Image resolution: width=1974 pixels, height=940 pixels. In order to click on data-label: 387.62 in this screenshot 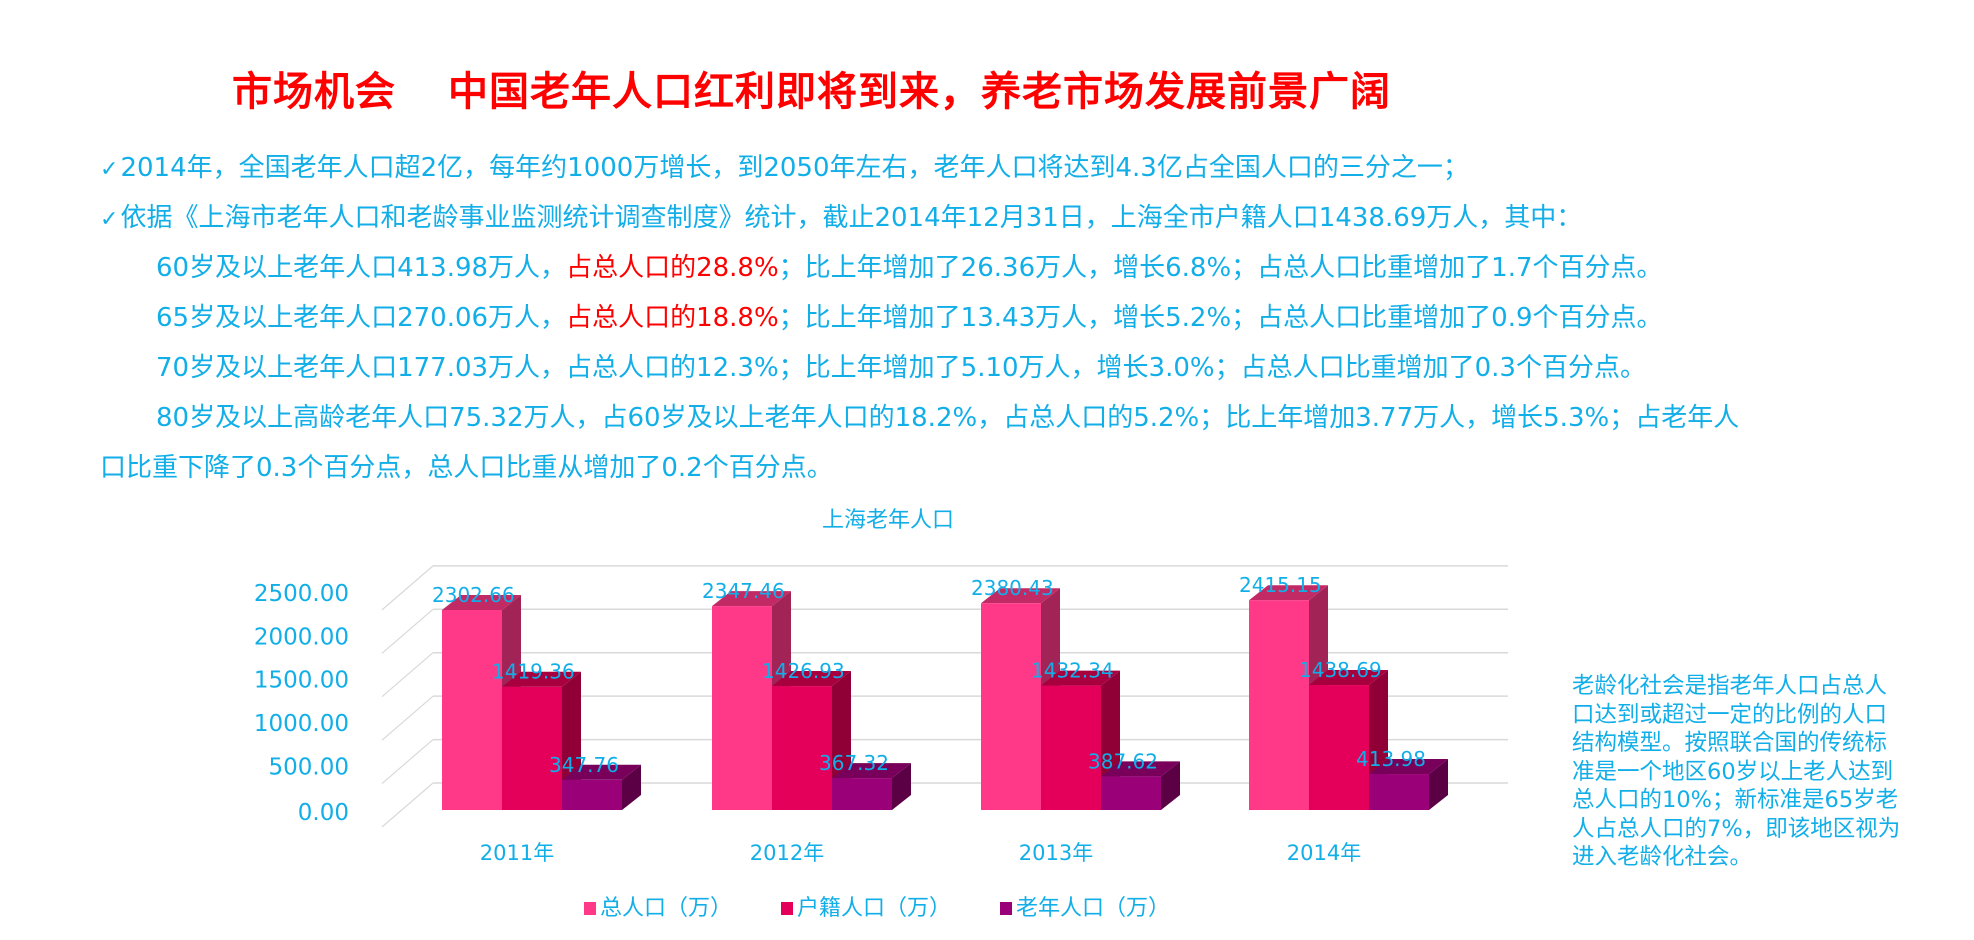, I will do `click(1123, 761)`.